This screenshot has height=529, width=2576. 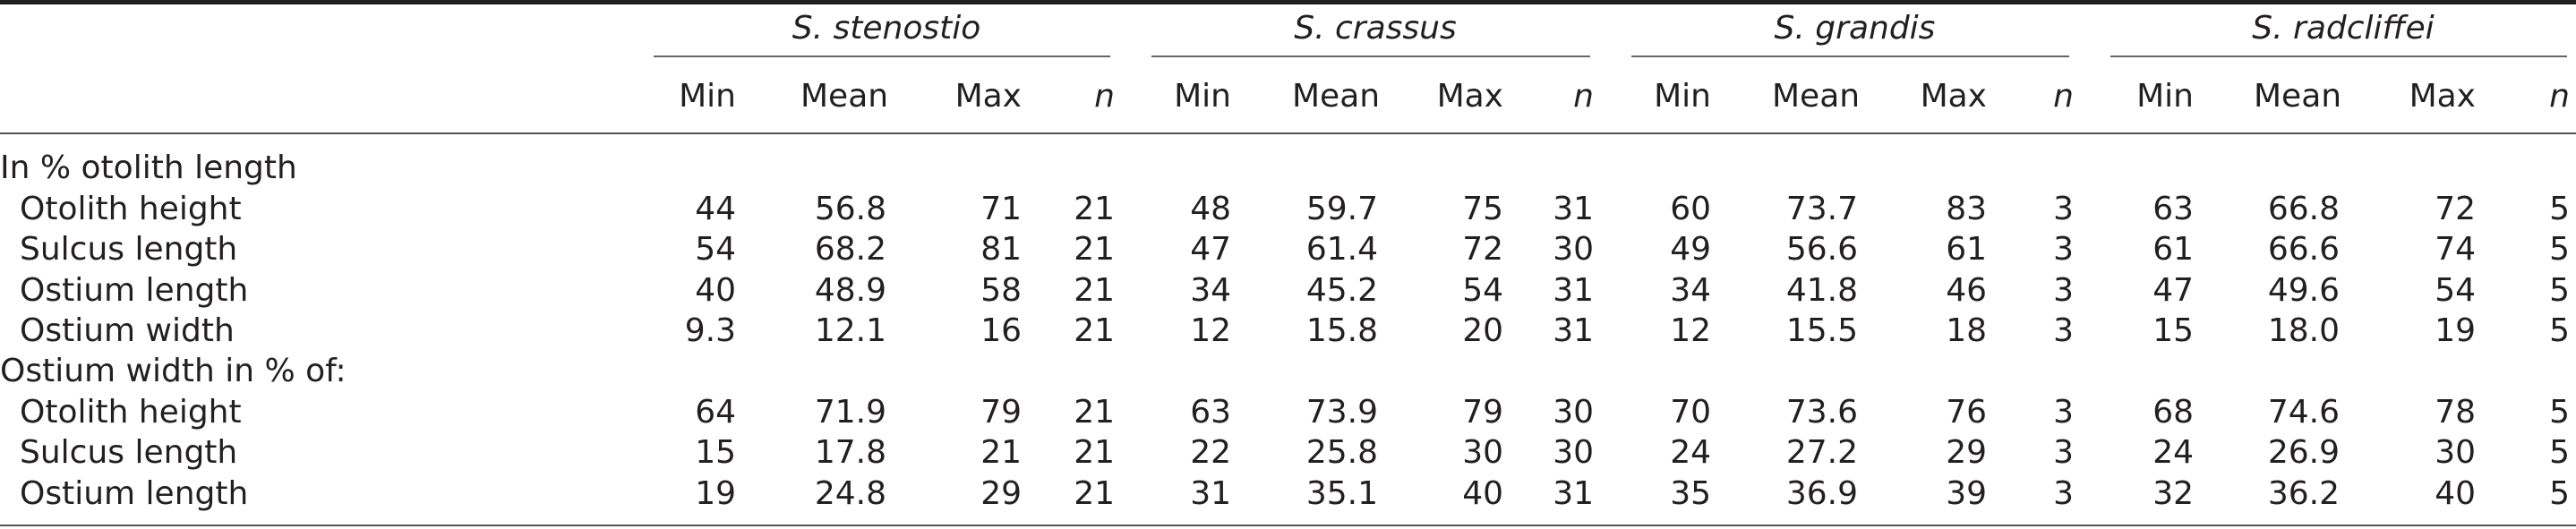 I want to click on table-cell: 68, so click(x=2173, y=412).